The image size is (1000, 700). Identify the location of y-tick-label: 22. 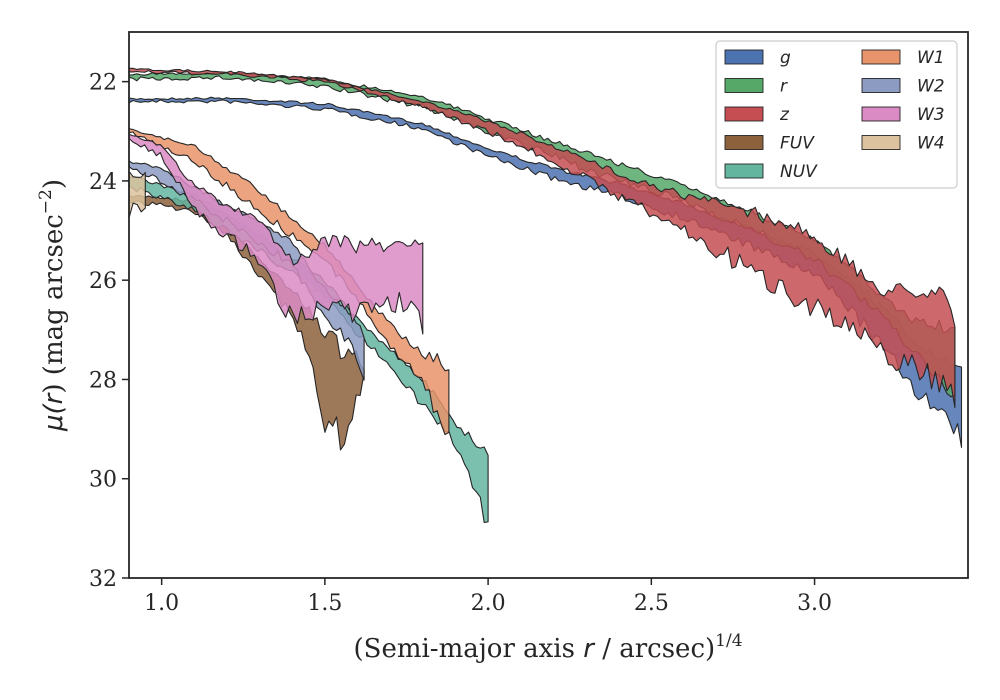
(103, 83).